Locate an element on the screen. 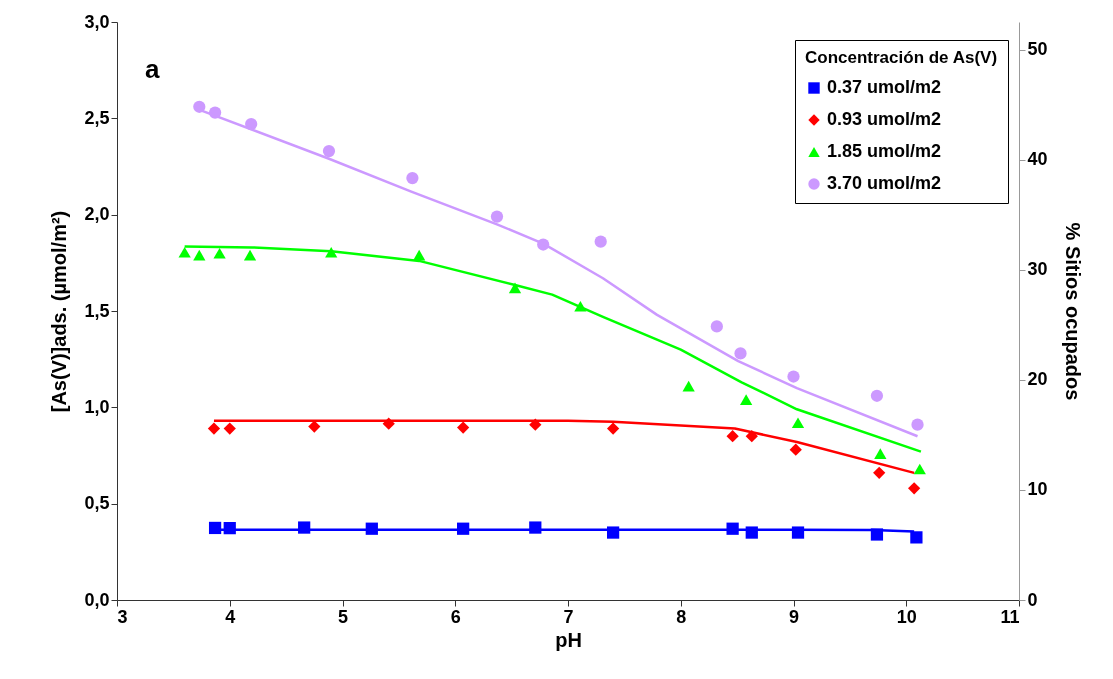 The image size is (1113, 679). y2-tick-label: 0 is located at coordinates (1032, 599).